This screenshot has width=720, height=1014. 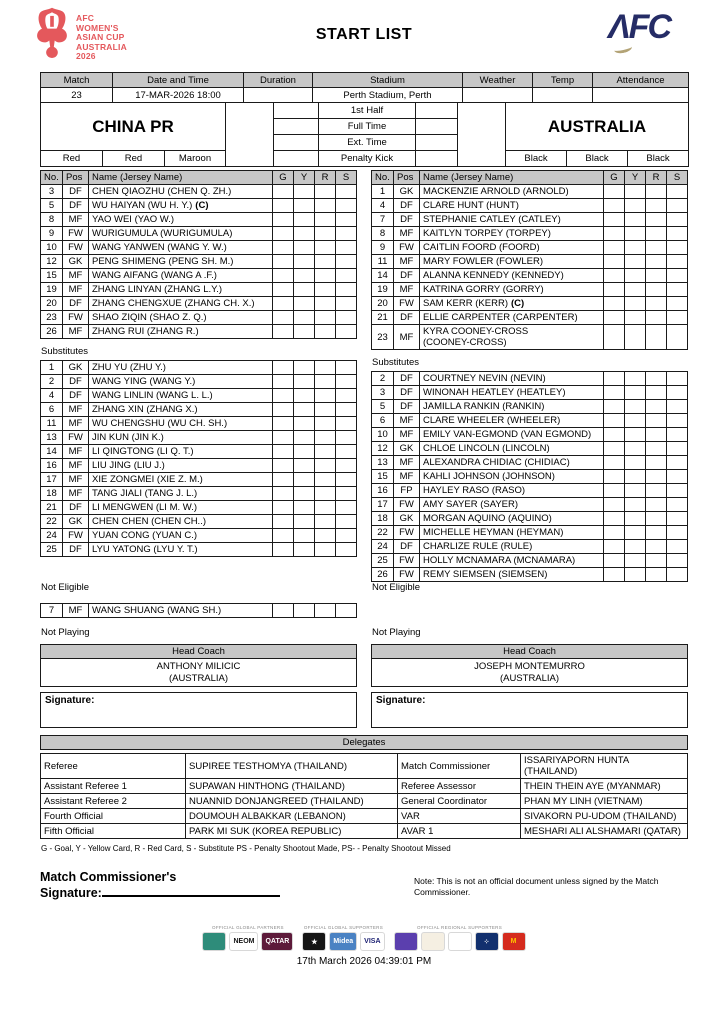 What do you see at coordinates (180, 521) in the screenshot?
I see `player-name: CHEN CHEN (CHEN CH..)` at bounding box center [180, 521].